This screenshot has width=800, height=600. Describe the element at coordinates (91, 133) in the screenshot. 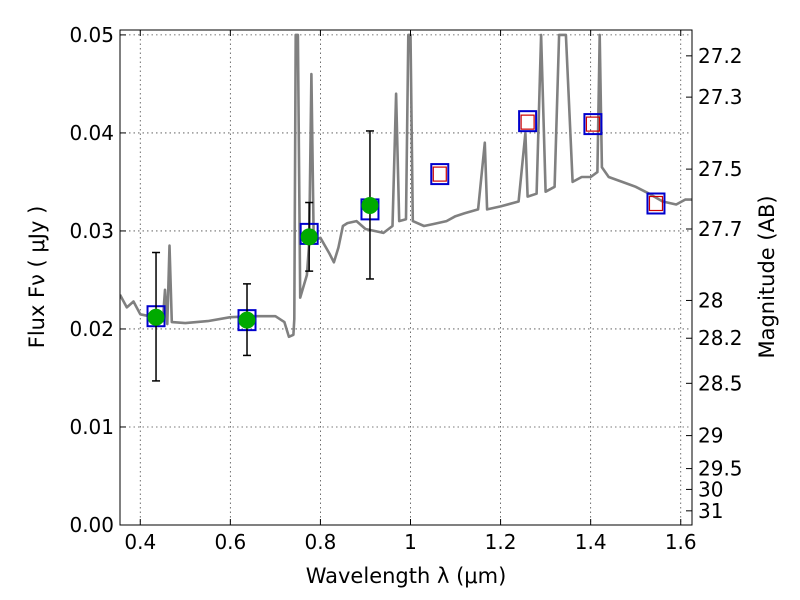

I see `y-tick-label: 0.04` at that location.